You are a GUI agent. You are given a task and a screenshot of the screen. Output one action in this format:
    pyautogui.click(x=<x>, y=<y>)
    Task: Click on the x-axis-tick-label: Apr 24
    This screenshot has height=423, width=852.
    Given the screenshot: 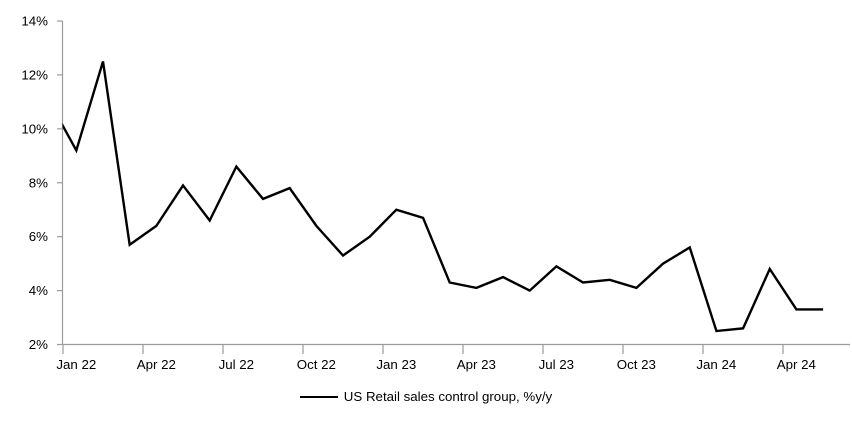 What is the action you would take?
    pyautogui.click(x=796, y=364)
    